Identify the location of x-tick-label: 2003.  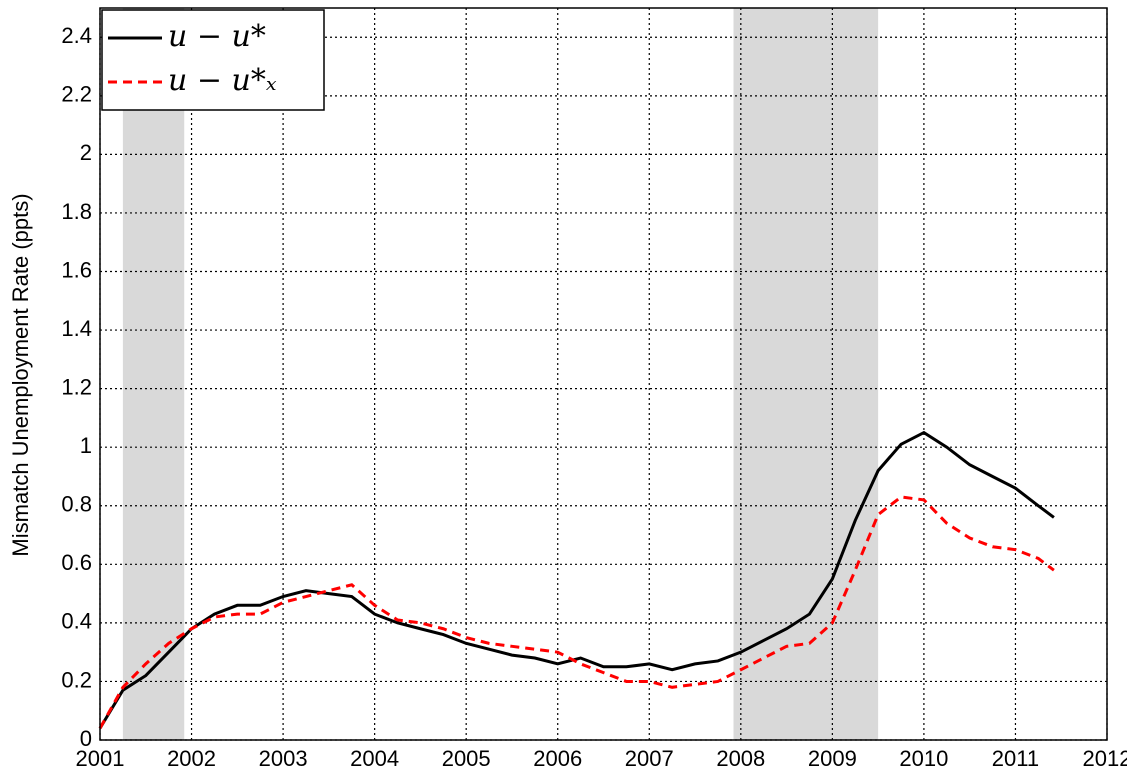
(283, 758).